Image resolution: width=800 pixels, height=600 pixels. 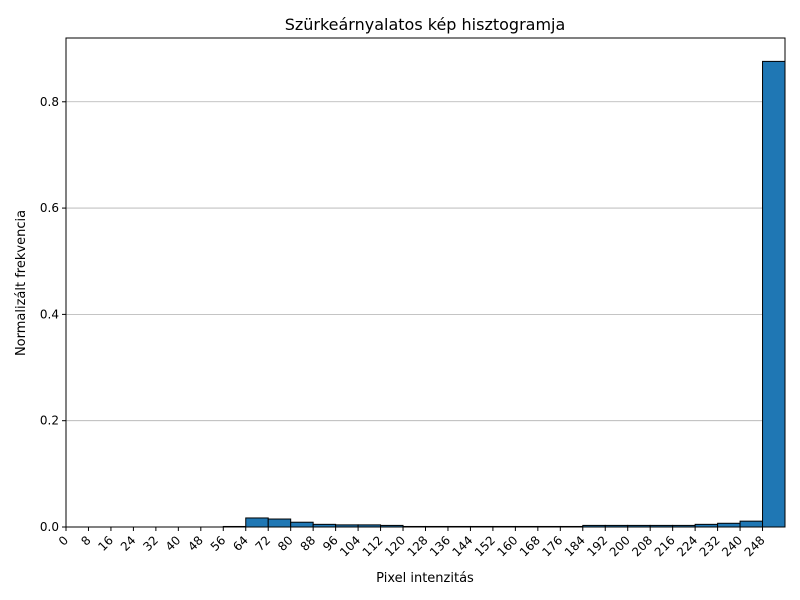 I want to click on x-tick-label: 240, so click(x=732, y=546).